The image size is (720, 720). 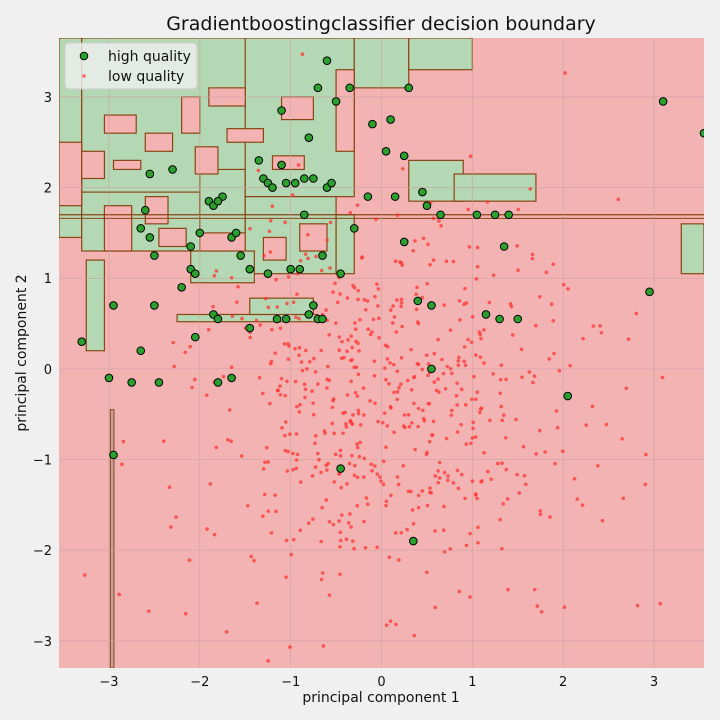 What do you see at coordinates (48, 279) in the screenshot?
I see `y-tick-label: 1` at bounding box center [48, 279].